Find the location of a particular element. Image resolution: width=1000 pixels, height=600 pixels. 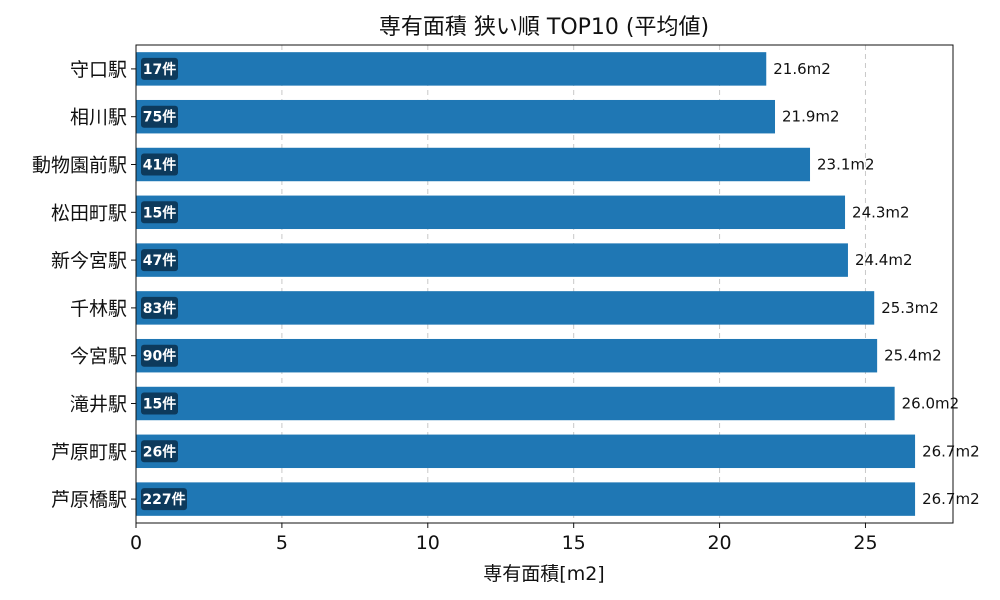

y-tick-label: 滝井駅 is located at coordinates (98, 405).